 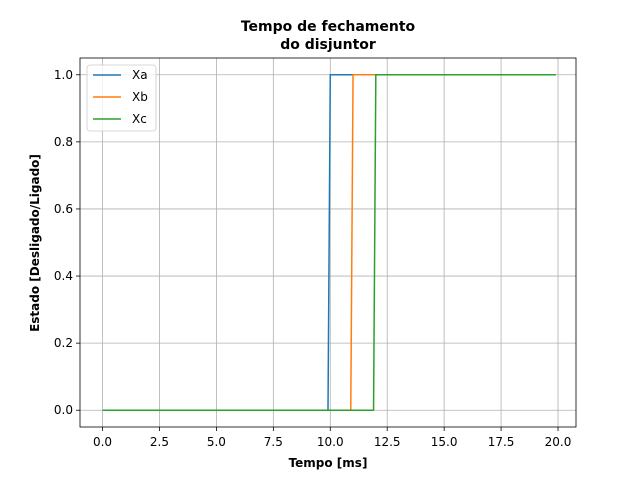 I want to click on legend-label-xb: Xb, so click(x=140, y=97).